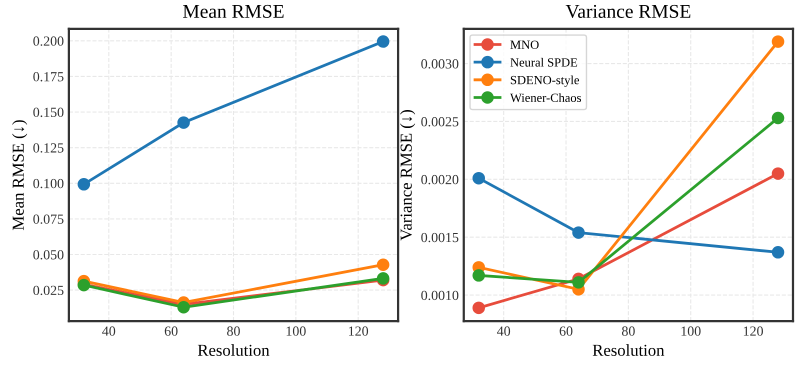 Image resolution: width=801 pixels, height=370 pixels. Describe the element at coordinates (233, 11) in the screenshot. I see `chart-title: Mean RMSE` at that location.